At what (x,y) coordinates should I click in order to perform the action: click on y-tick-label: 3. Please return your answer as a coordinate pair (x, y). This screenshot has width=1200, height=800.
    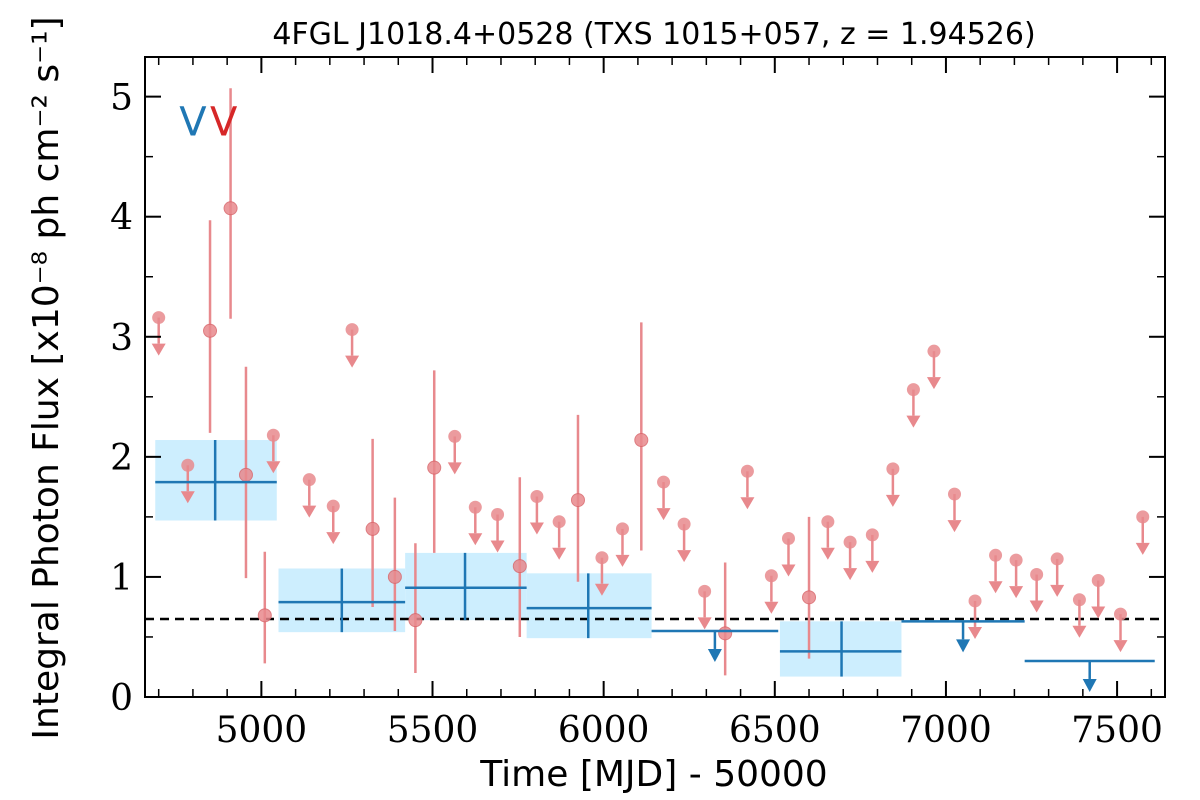
    Looking at the image, I should click on (121, 338).